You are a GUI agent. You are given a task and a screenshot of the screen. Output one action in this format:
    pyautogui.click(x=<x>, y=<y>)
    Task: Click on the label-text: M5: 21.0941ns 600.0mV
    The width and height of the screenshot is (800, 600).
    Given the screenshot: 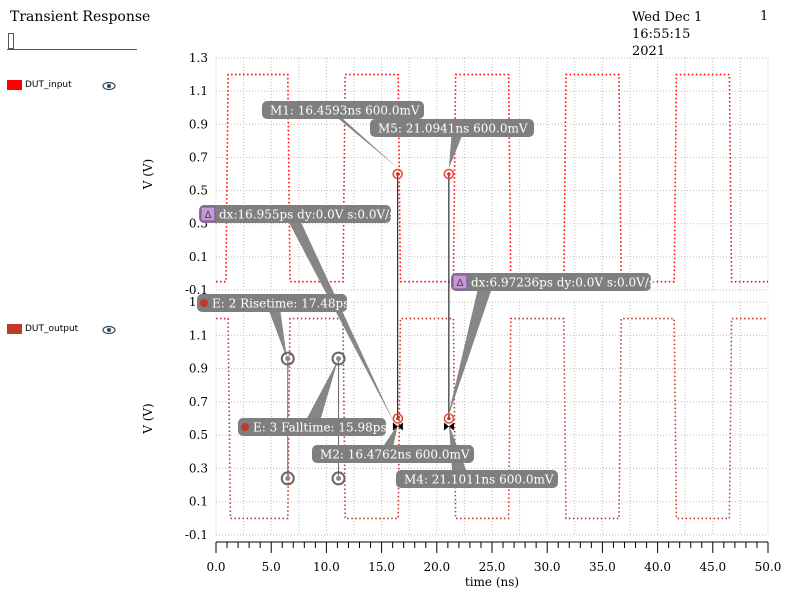 What is the action you would take?
    pyautogui.click(x=453, y=129)
    